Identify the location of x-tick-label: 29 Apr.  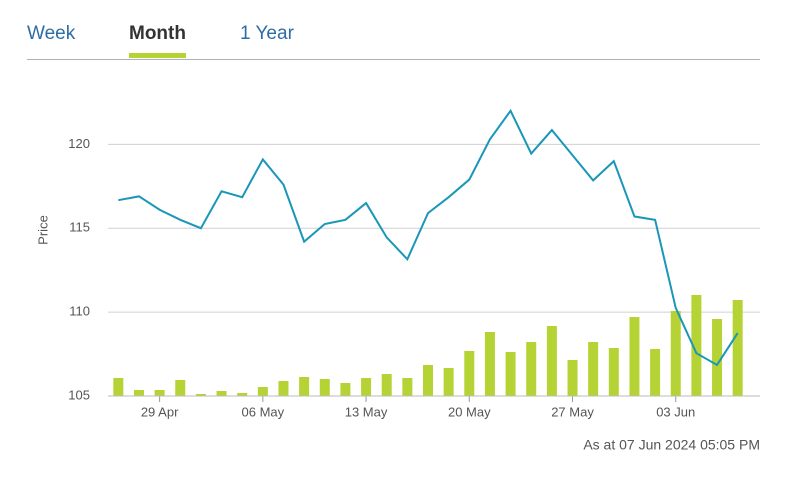
(160, 411).